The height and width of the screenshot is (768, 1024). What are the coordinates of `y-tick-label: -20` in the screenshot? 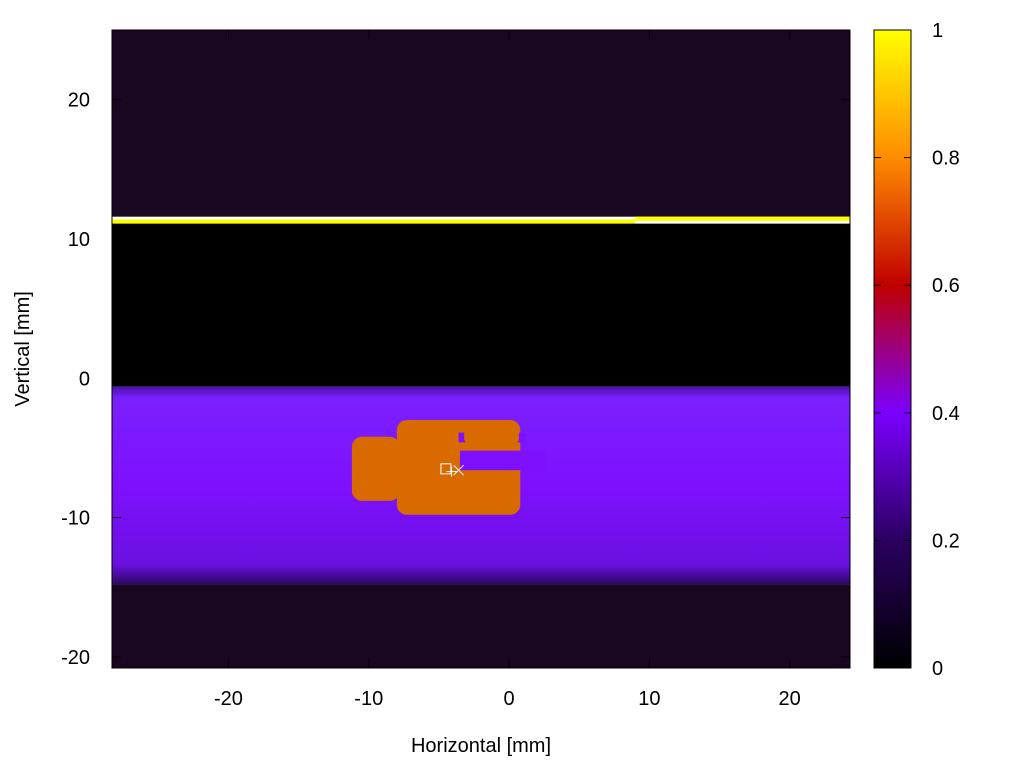 It's located at (75, 658).